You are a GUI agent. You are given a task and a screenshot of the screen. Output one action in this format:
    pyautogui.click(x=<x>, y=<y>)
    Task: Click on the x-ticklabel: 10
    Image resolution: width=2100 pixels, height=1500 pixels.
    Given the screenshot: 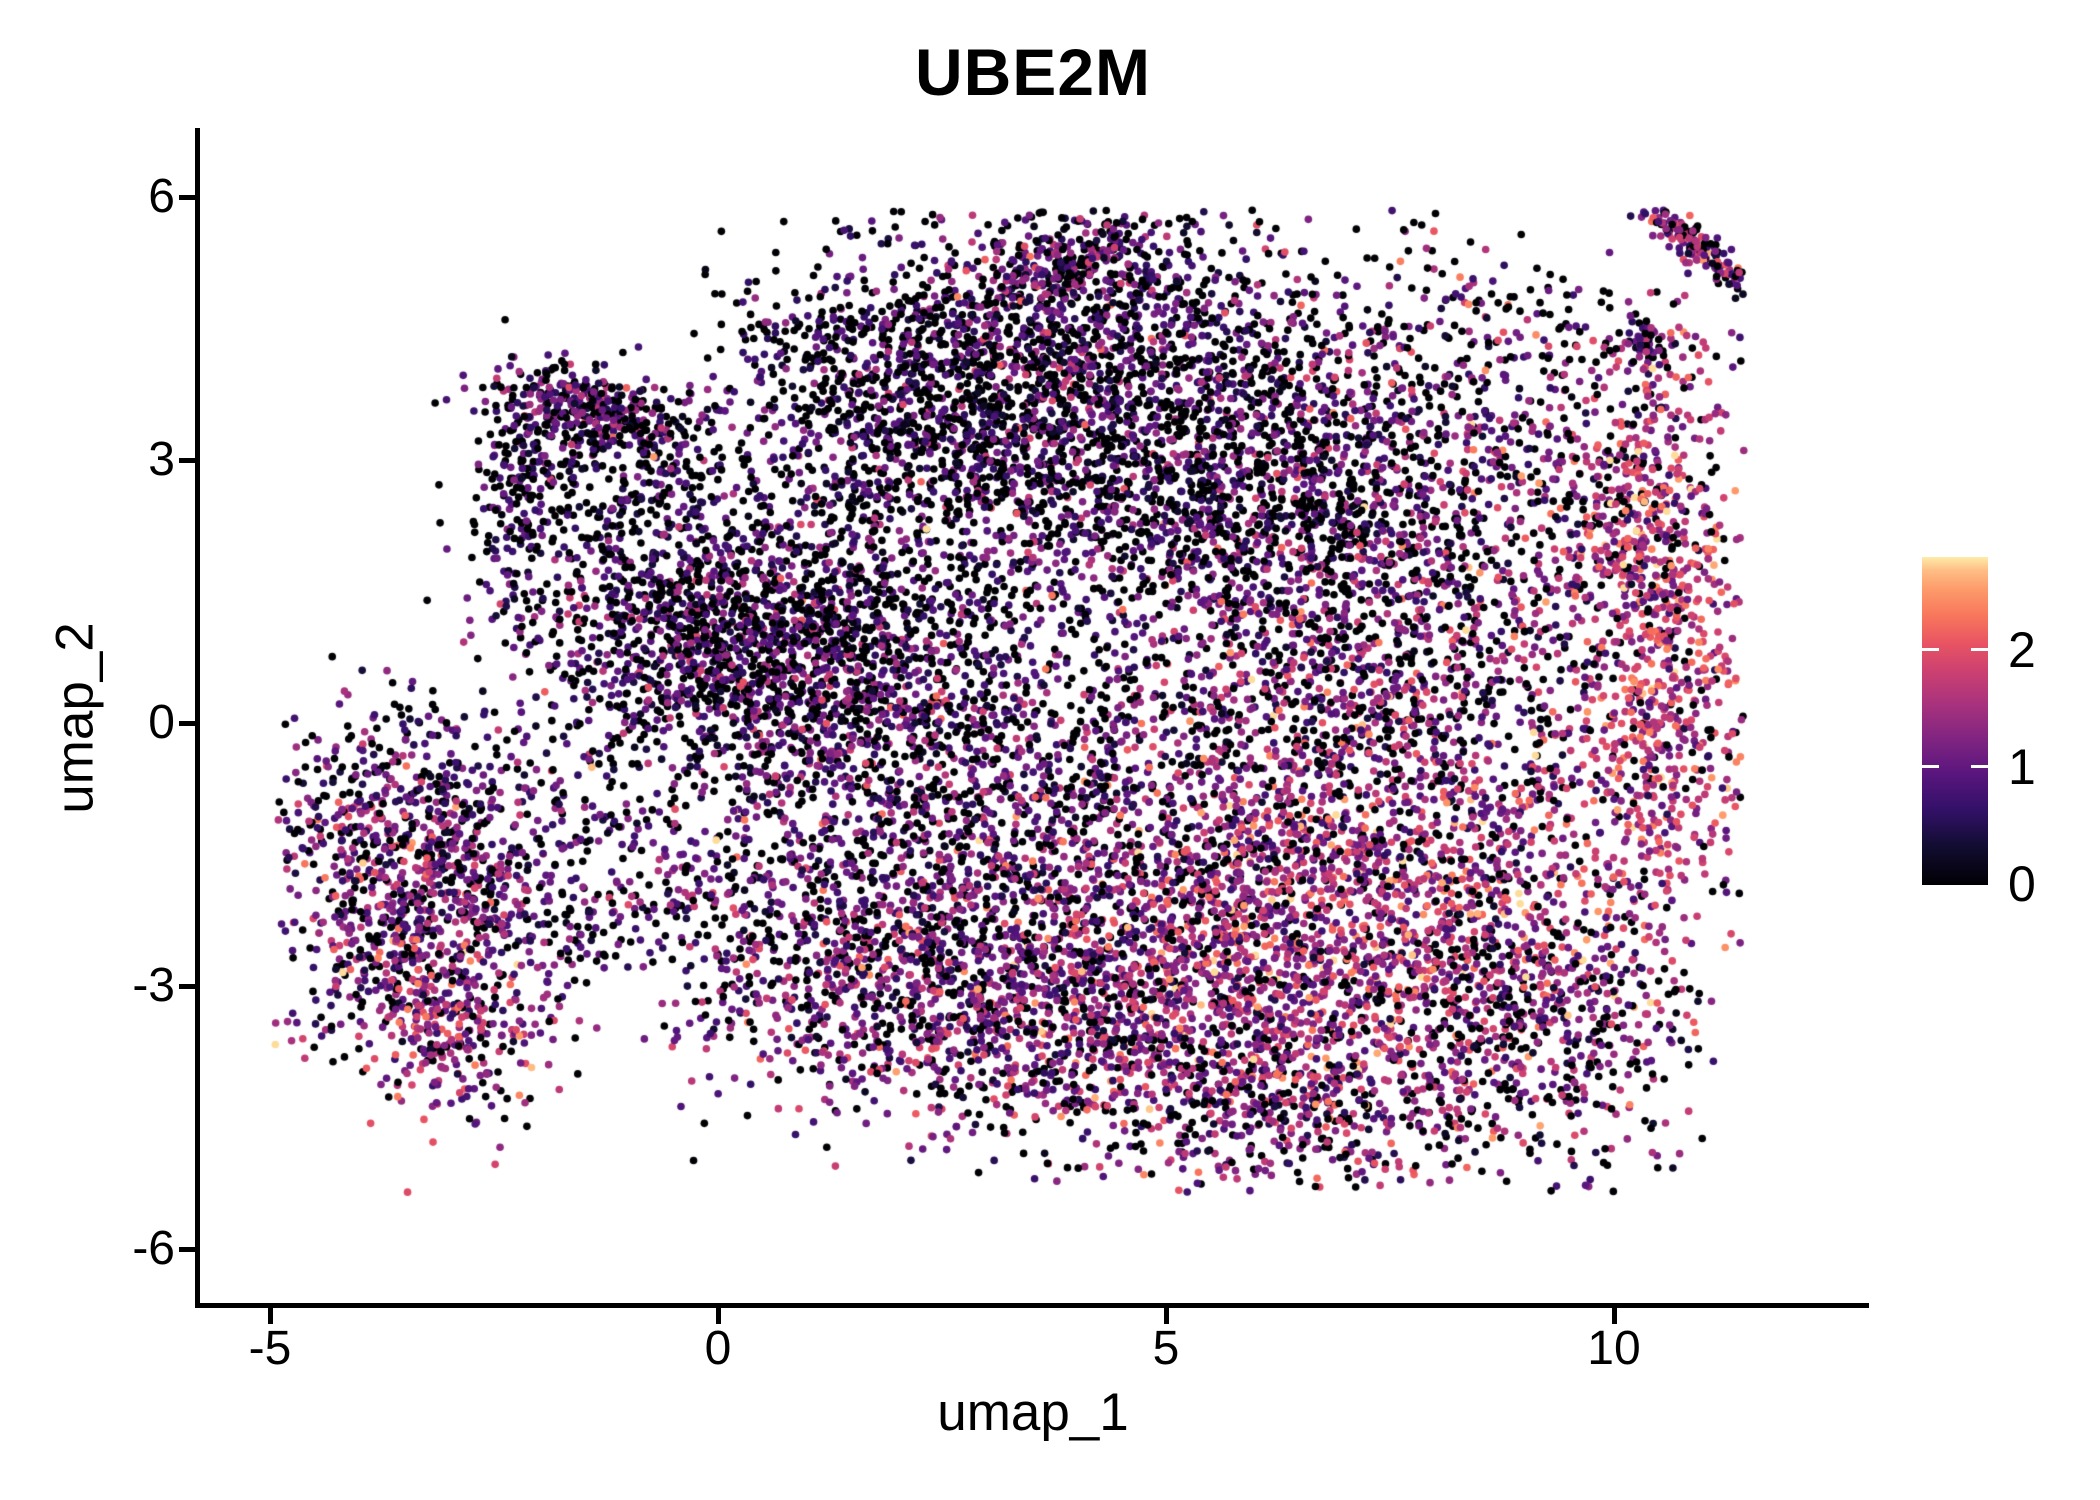 What is the action you would take?
    pyautogui.click(x=1614, y=1348)
    